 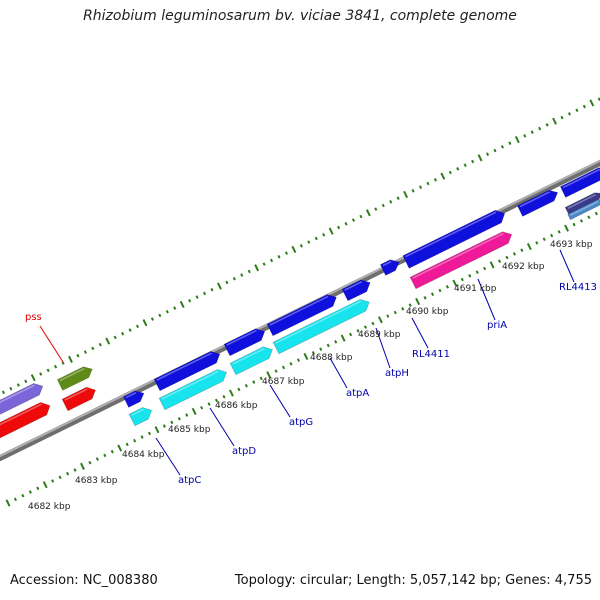 What do you see at coordinates (578, 287) in the screenshot?
I see `gene-label-rl4413: RL4413` at bounding box center [578, 287].